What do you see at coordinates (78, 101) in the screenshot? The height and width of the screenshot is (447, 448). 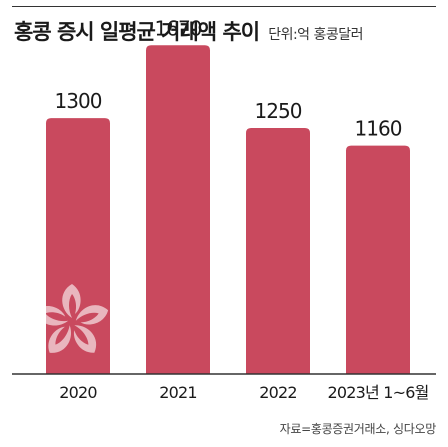 I see `data-label-2020: 1300` at bounding box center [78, 101].